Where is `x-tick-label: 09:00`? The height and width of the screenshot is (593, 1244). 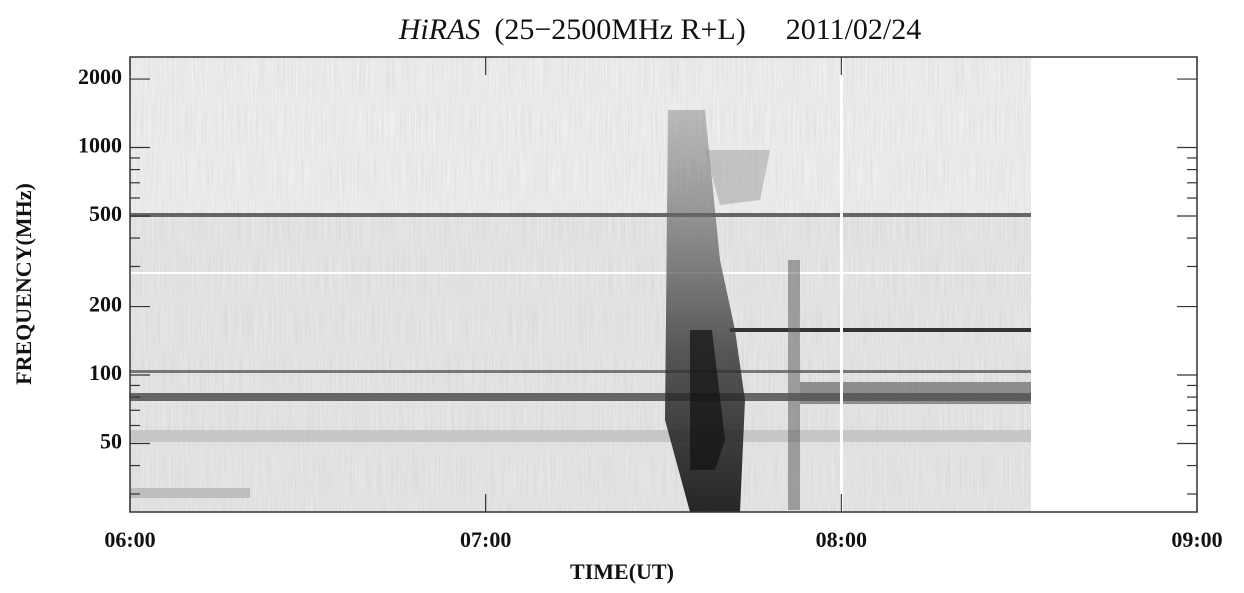 x-tick-label: 09:00 is located at coordinates (1196, 539).